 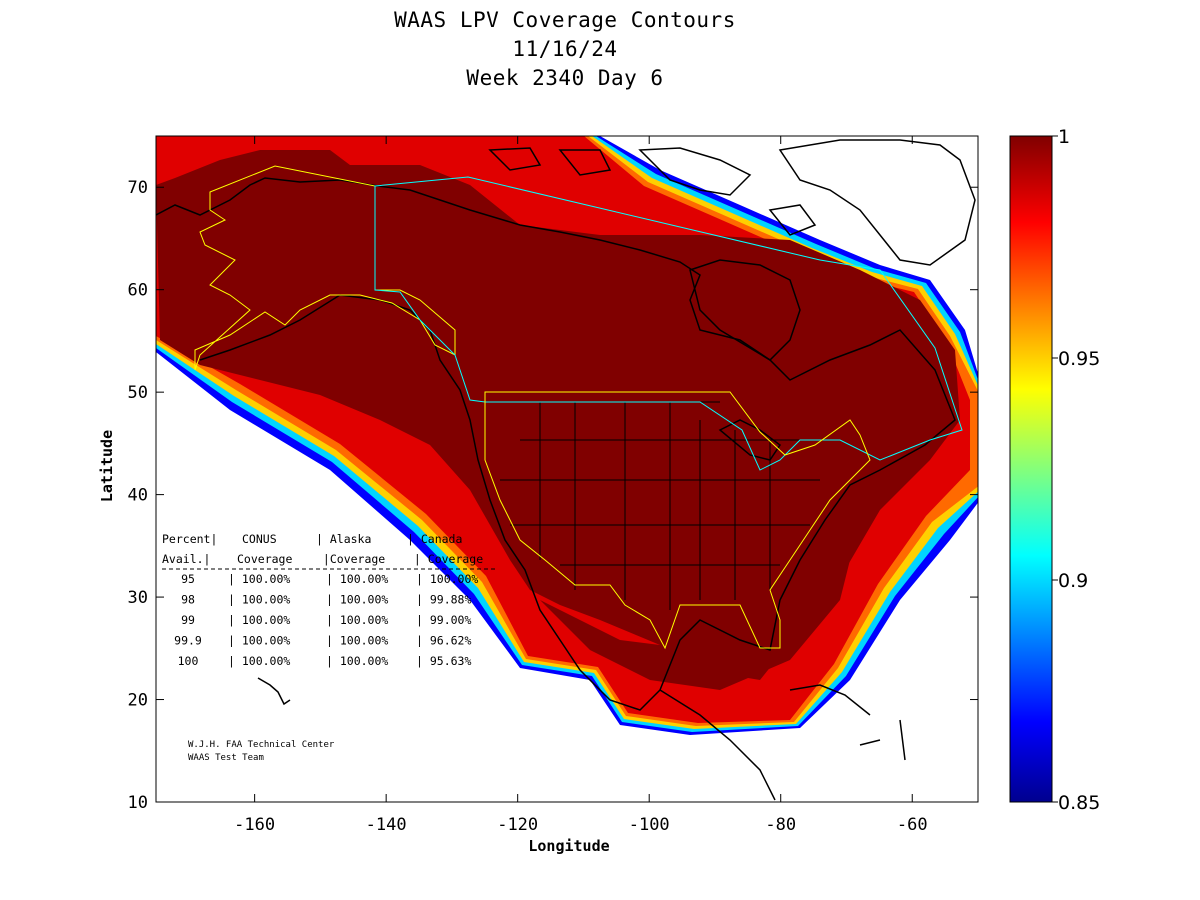 What do you see at coordinates (1064, 137) in the screenshot?
I see `colorbar-tick-label: 1` at bounding box center [1064, 137].